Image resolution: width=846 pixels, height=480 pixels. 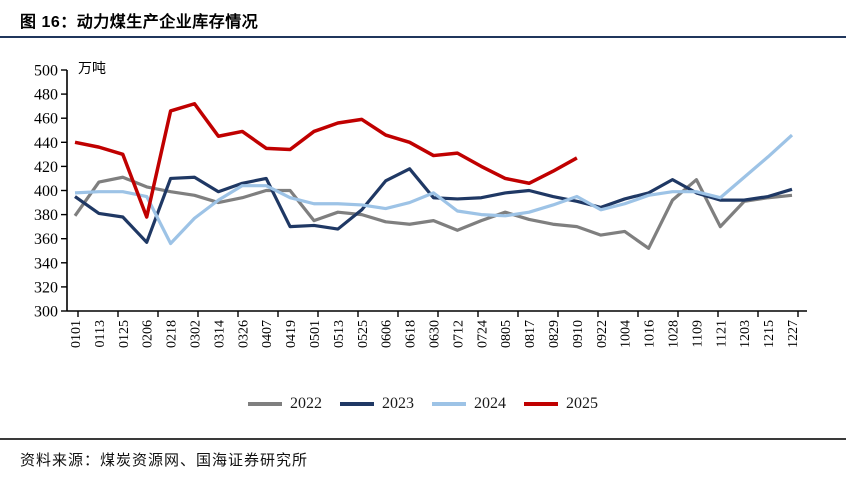 I want to click on x-tick-label: 0817, so click(x=530, y=334).